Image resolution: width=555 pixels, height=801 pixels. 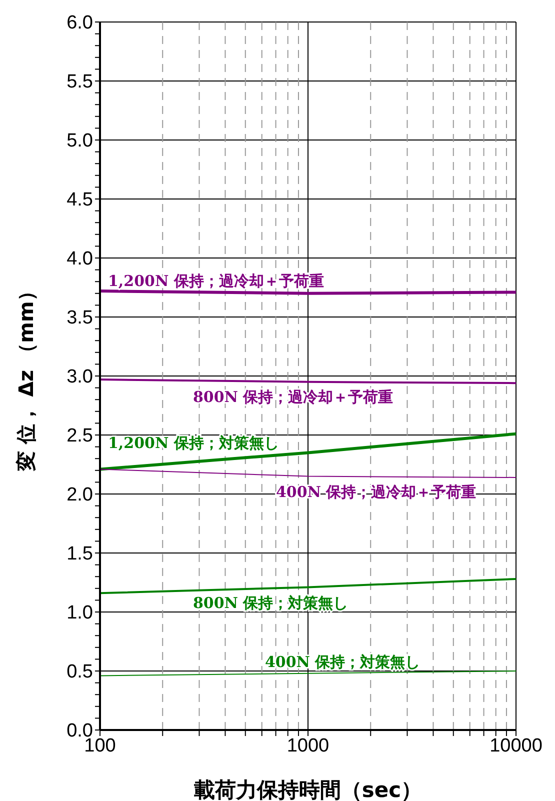 What do you see at coordinates (79, 200) in the screenshot?
I see `y-tick-label: 4.5` at bounding box center [79, 200].